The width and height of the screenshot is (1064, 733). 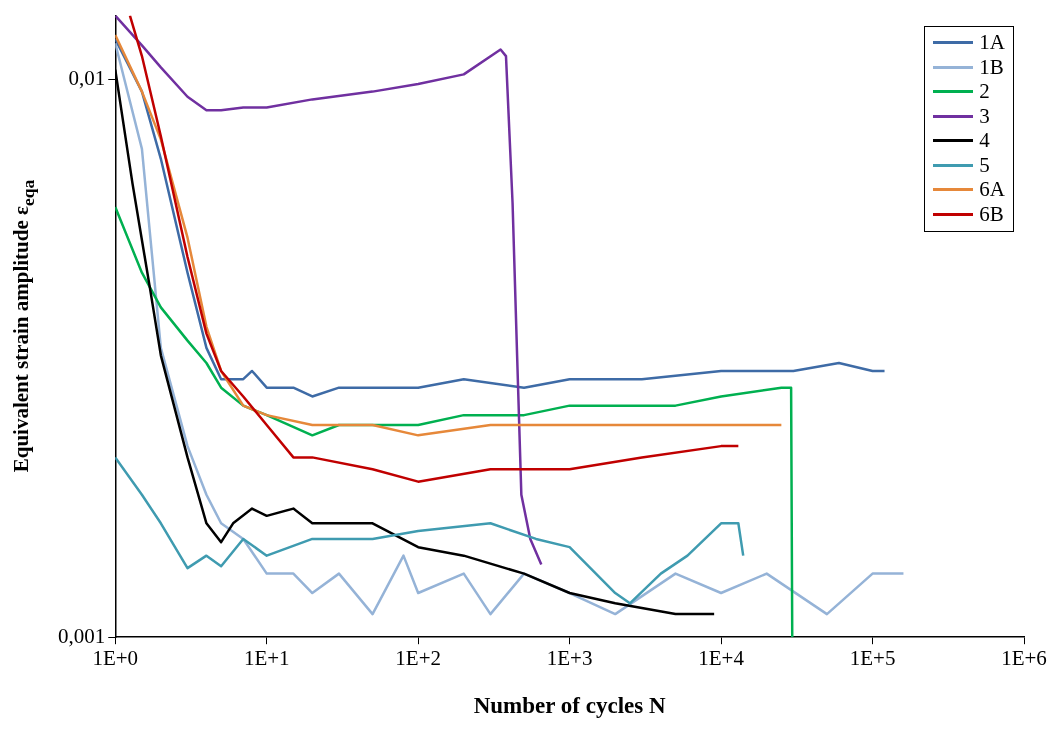 I want to click on x-tick-label: 1E+2, so click(x=418, y=658).